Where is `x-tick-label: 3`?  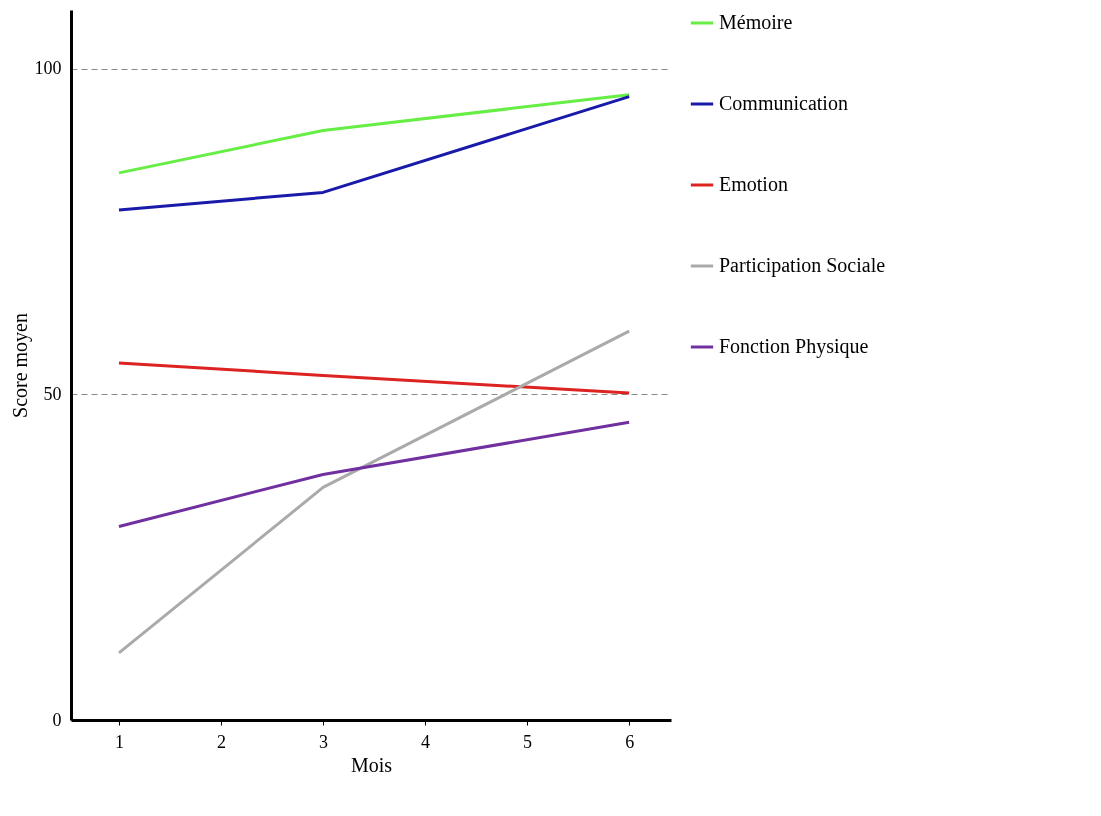
x-tick-label: 3 is located at coordinates (324, 741).